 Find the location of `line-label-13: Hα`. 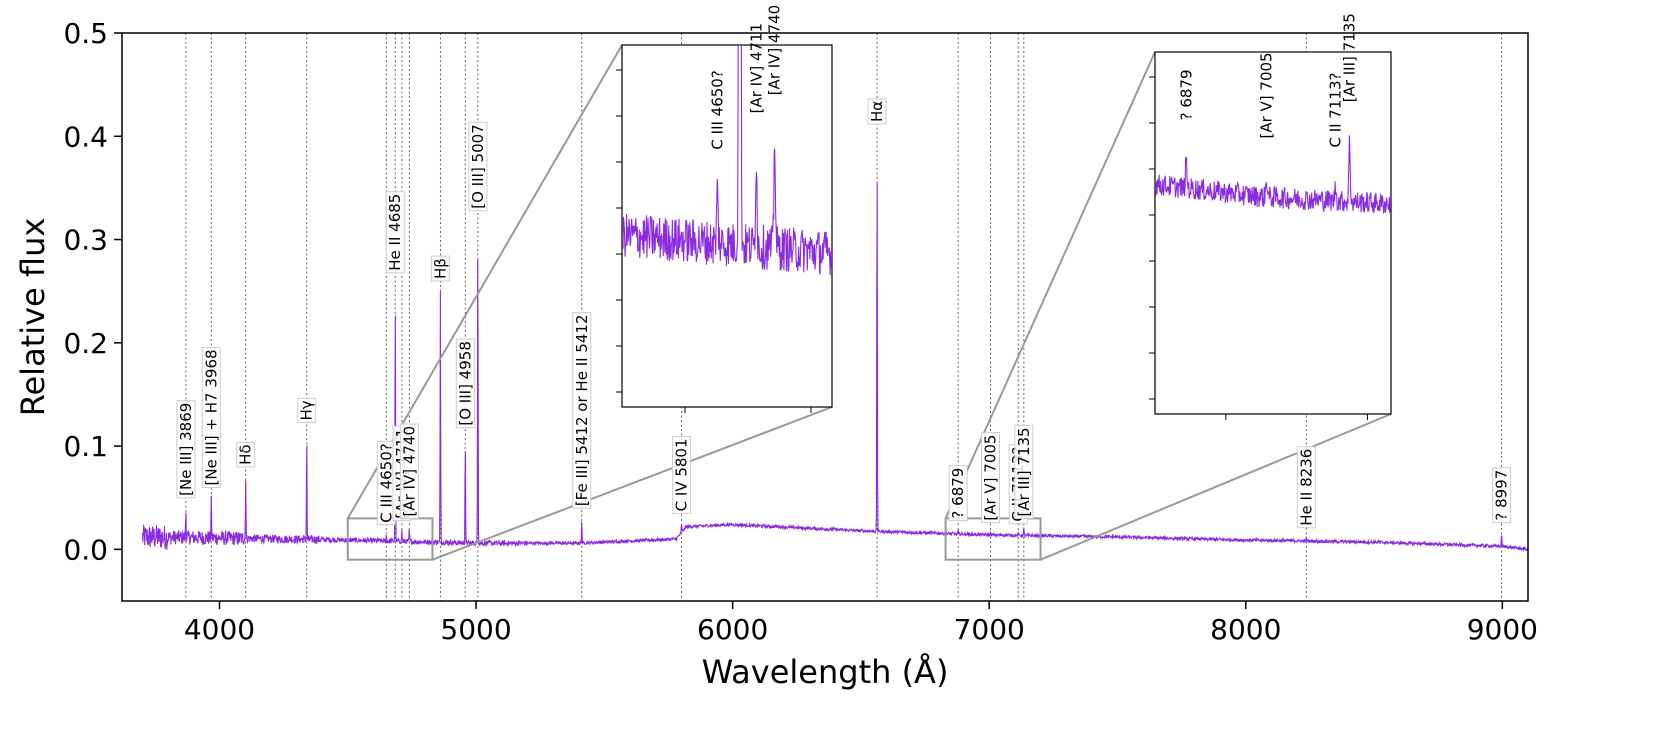

line-label-13: Hα is located at coordinates (877, 111).